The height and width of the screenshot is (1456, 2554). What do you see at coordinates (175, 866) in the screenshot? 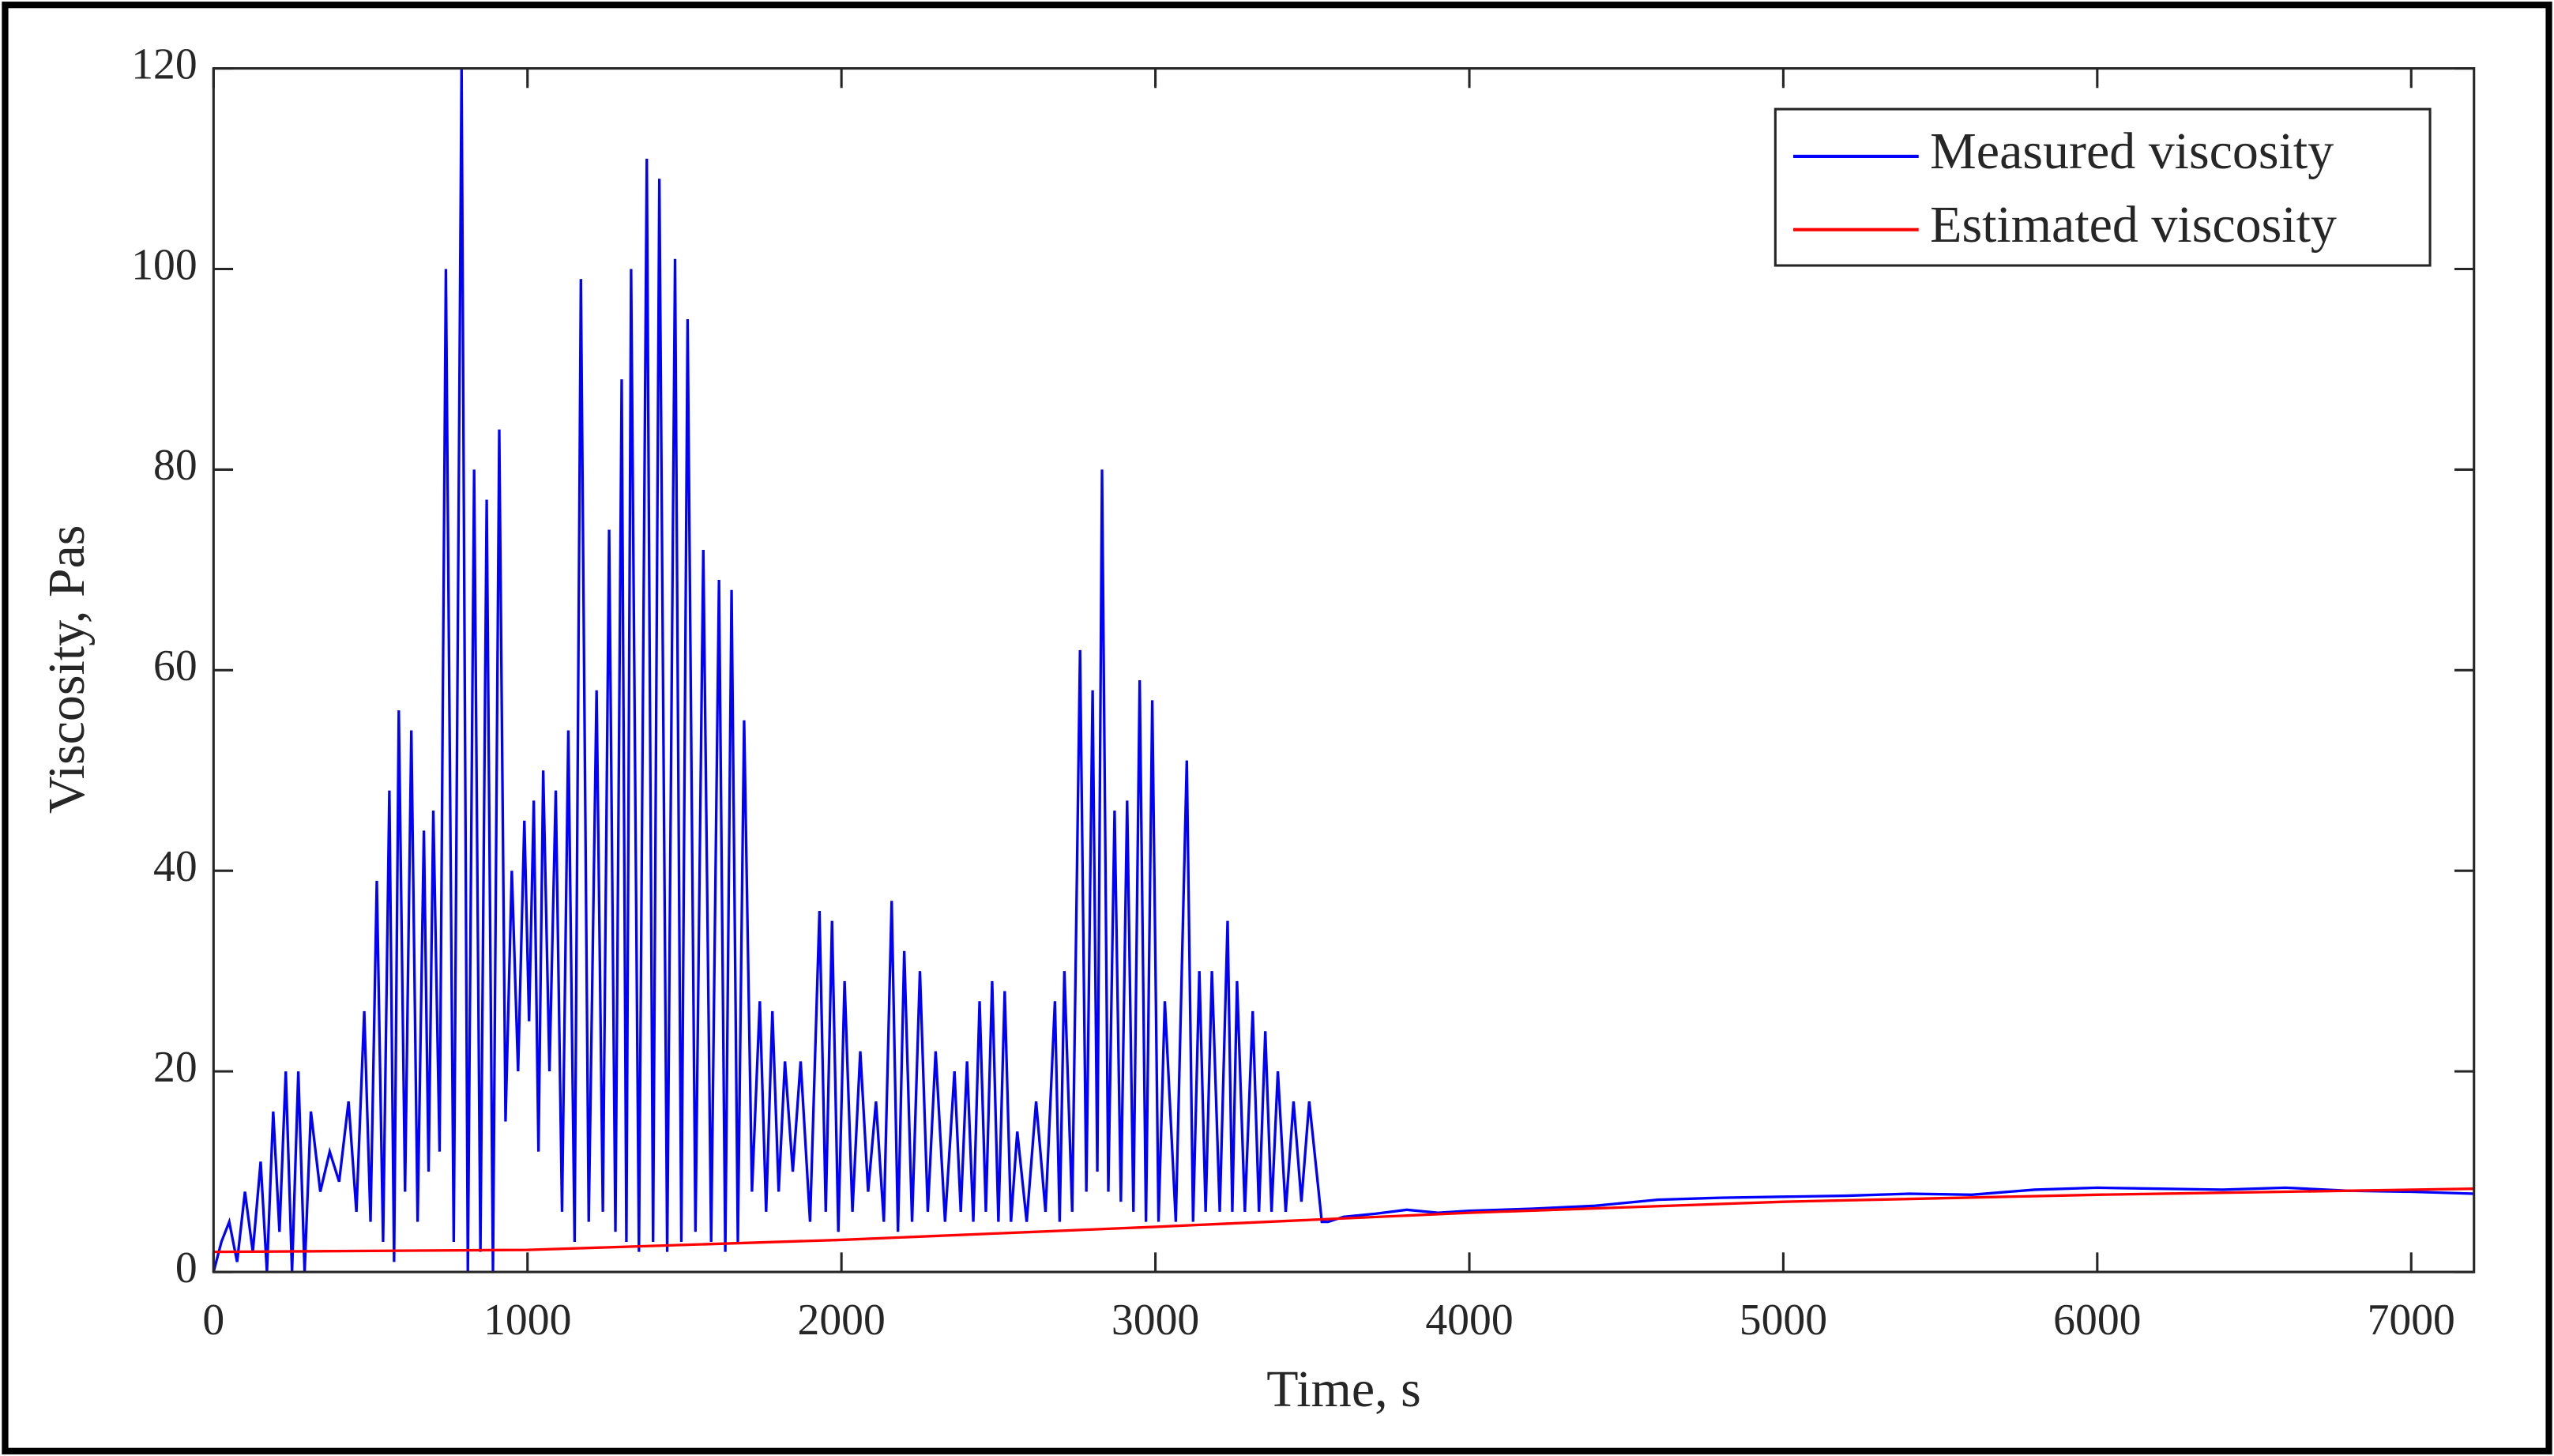
I see `y-tick-label: 40` at bounding box center [175, 866].